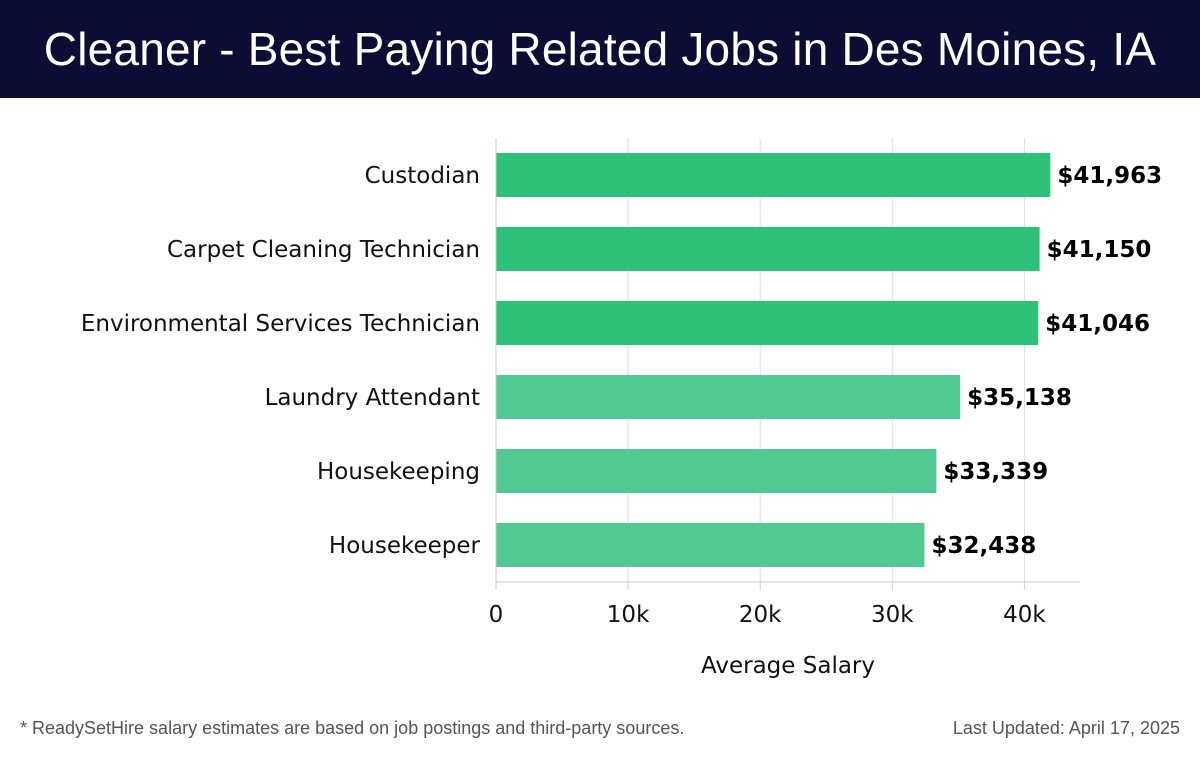 Image resolution: width=1200 pixels, height=758 pixels. Describe the element at coordinates (788, 666) in the screenshot. I see `x-axis-title: Average Salary` at that location.